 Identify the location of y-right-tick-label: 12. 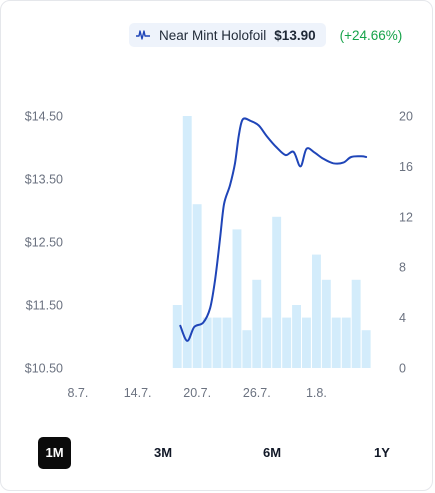
(406, 217).